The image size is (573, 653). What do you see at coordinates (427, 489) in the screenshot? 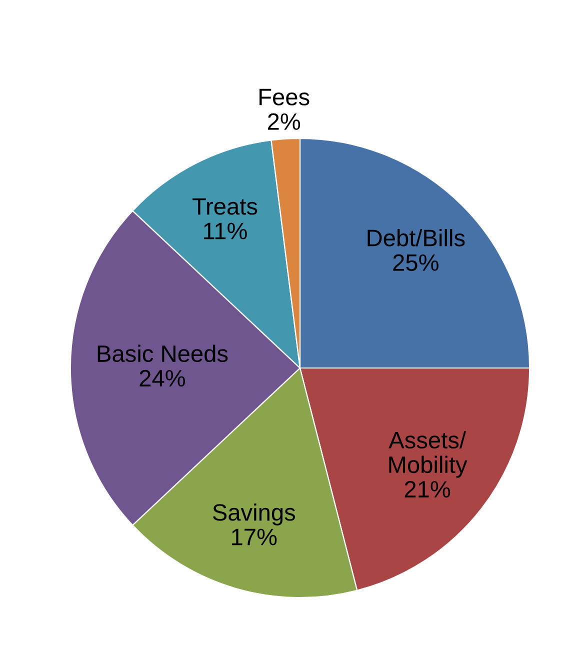
I see `data-label: 21%` at bounding box center [427, 489].